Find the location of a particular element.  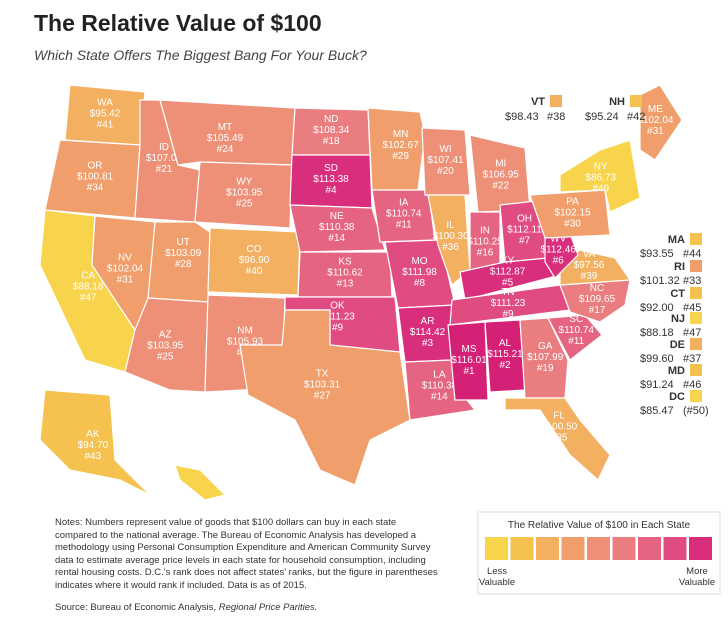

state-abbr: IL is located at coordinates (450, 225).